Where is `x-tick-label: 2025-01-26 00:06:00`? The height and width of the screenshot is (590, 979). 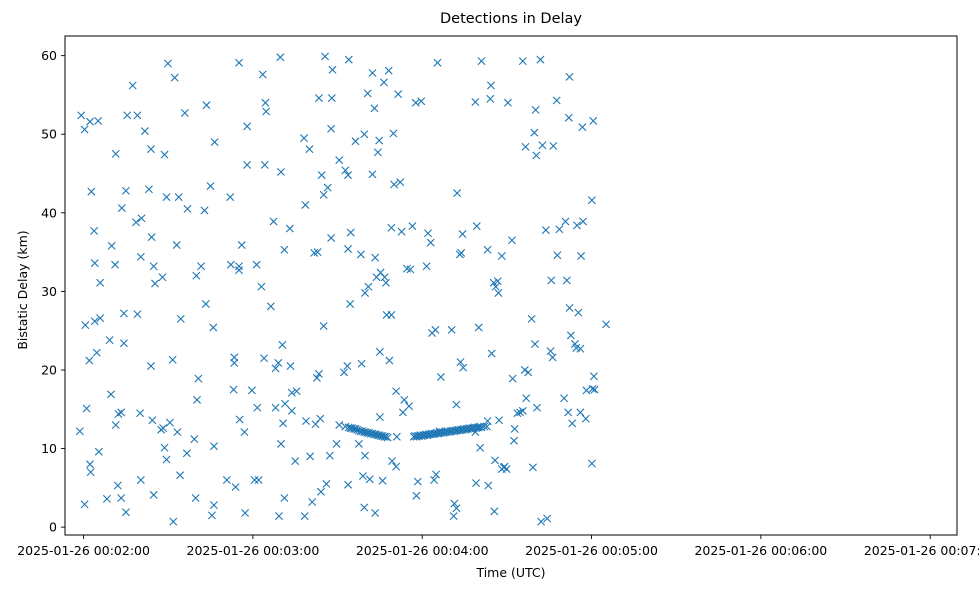 x-tick-label: 2025-01-26 00:06:00 is located at coordinates (760, 550).